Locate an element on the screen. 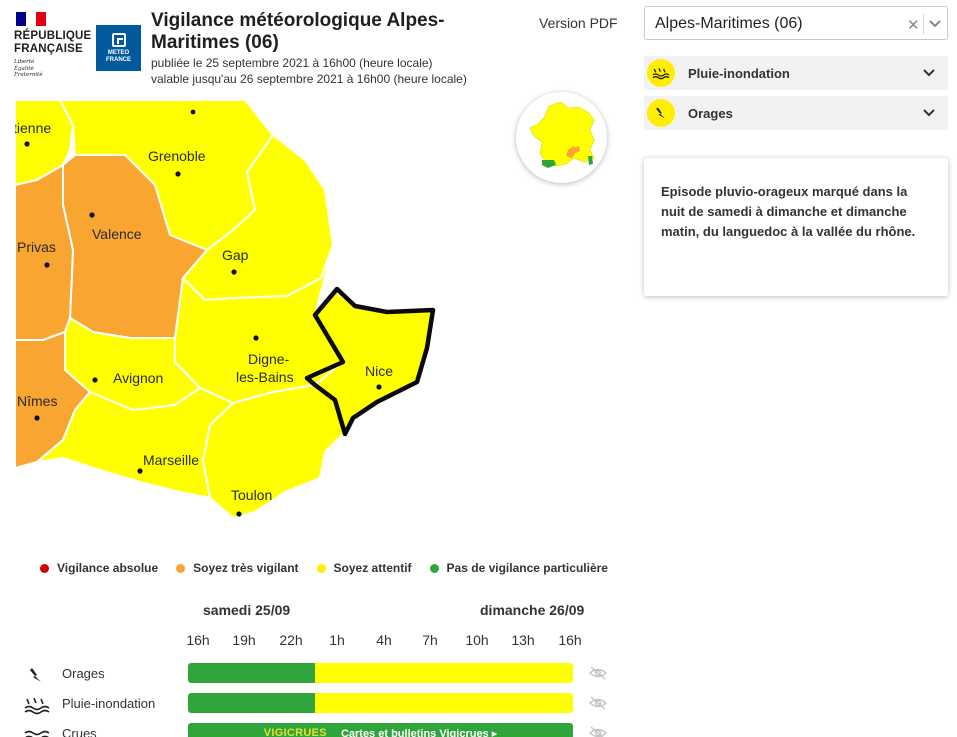 This screenshot has width=957, height=737. legend-item-attentif: Soyez attentif is located at coordinates (364, 568).